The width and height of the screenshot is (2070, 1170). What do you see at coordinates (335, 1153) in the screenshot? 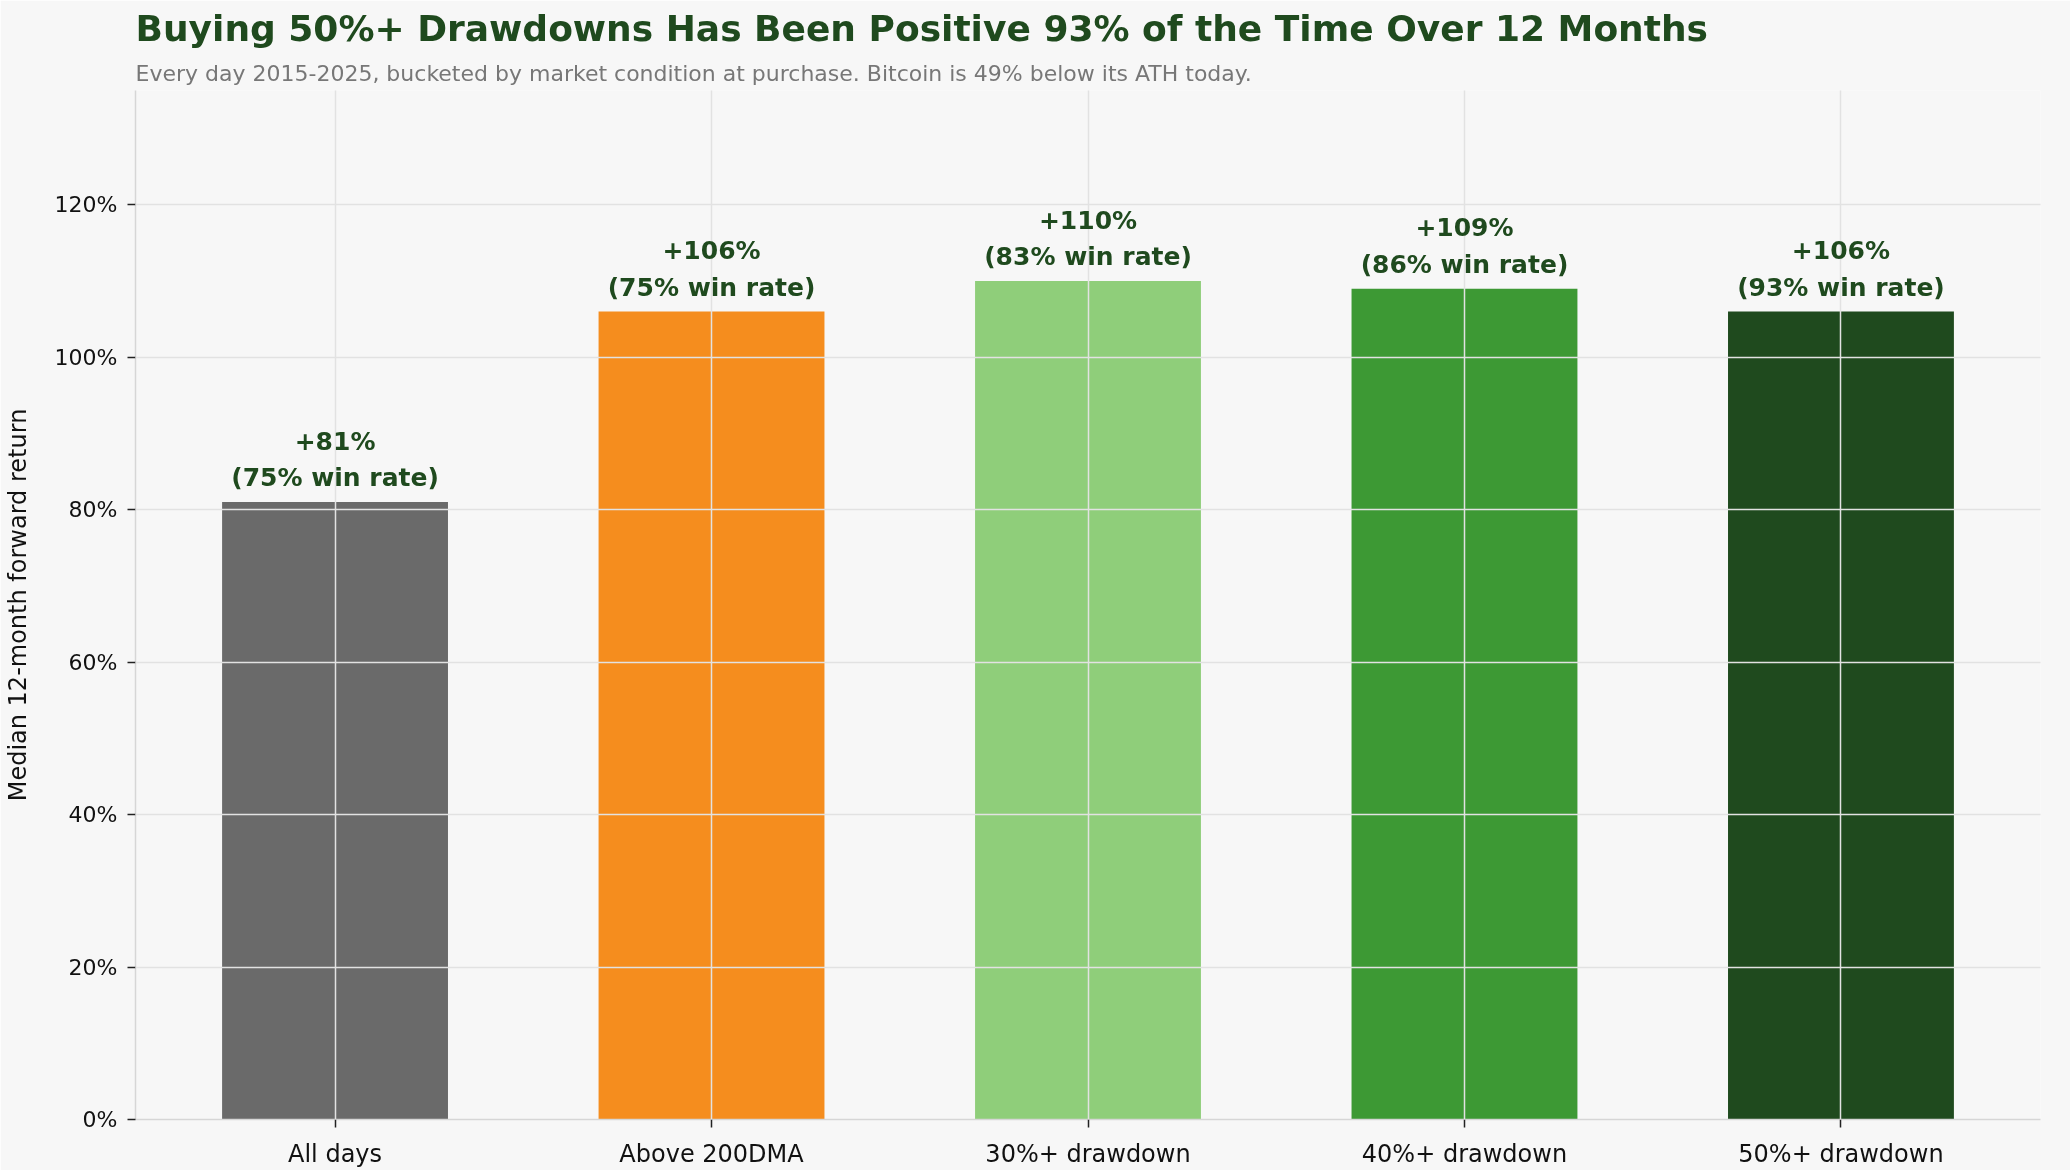
I see `x-tick-label: All days` at bounding box center [335, 1153].